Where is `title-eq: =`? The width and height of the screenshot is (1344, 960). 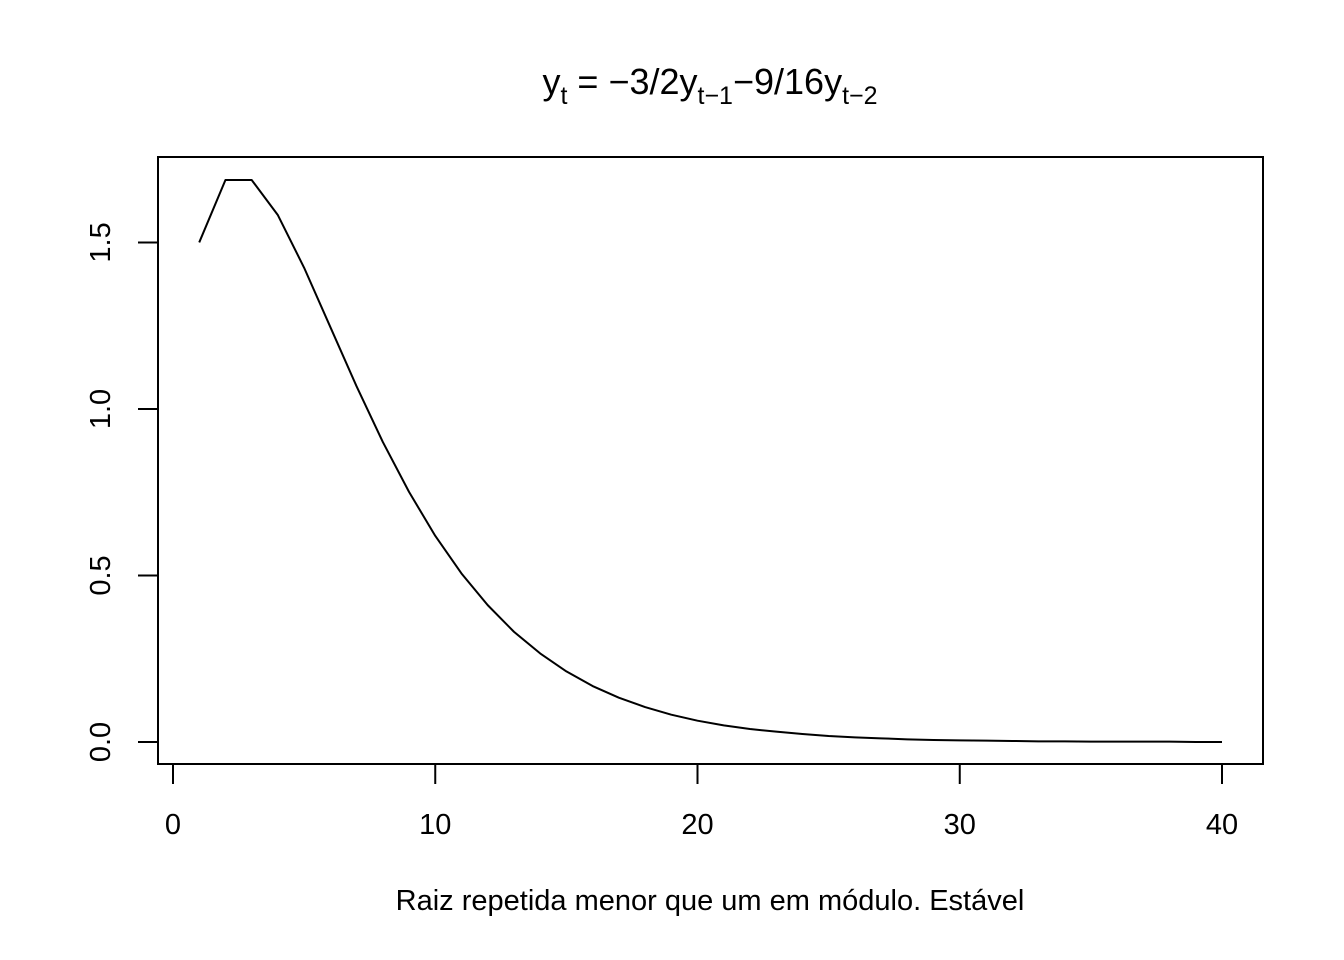 title-eq: = is located at coordinates (587, 81).